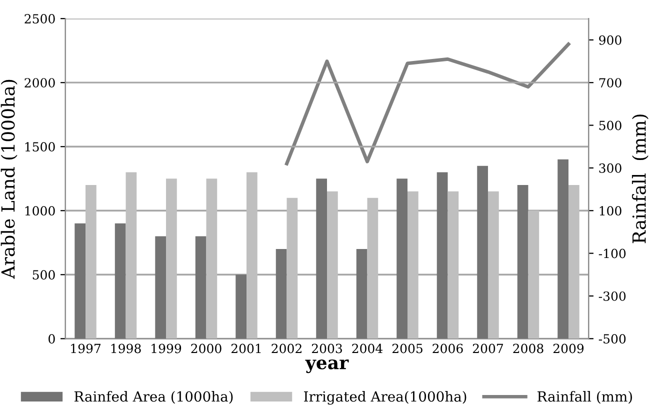 The height and width of the screenshot is (413, 654). Describe the element at coordinates (427, 104) in the screenshot. I see `line-series` at that location.